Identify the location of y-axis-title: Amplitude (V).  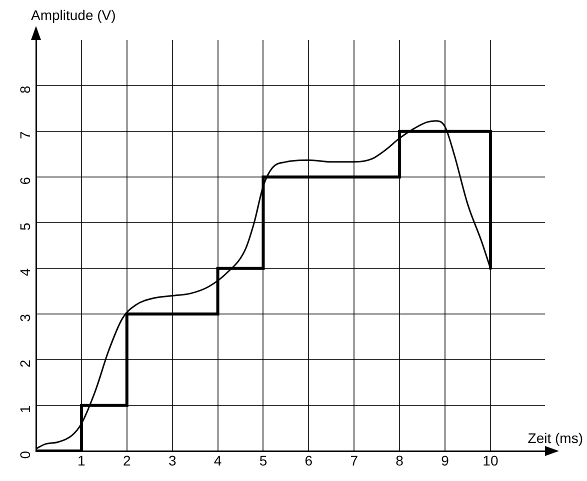
(73, 15).